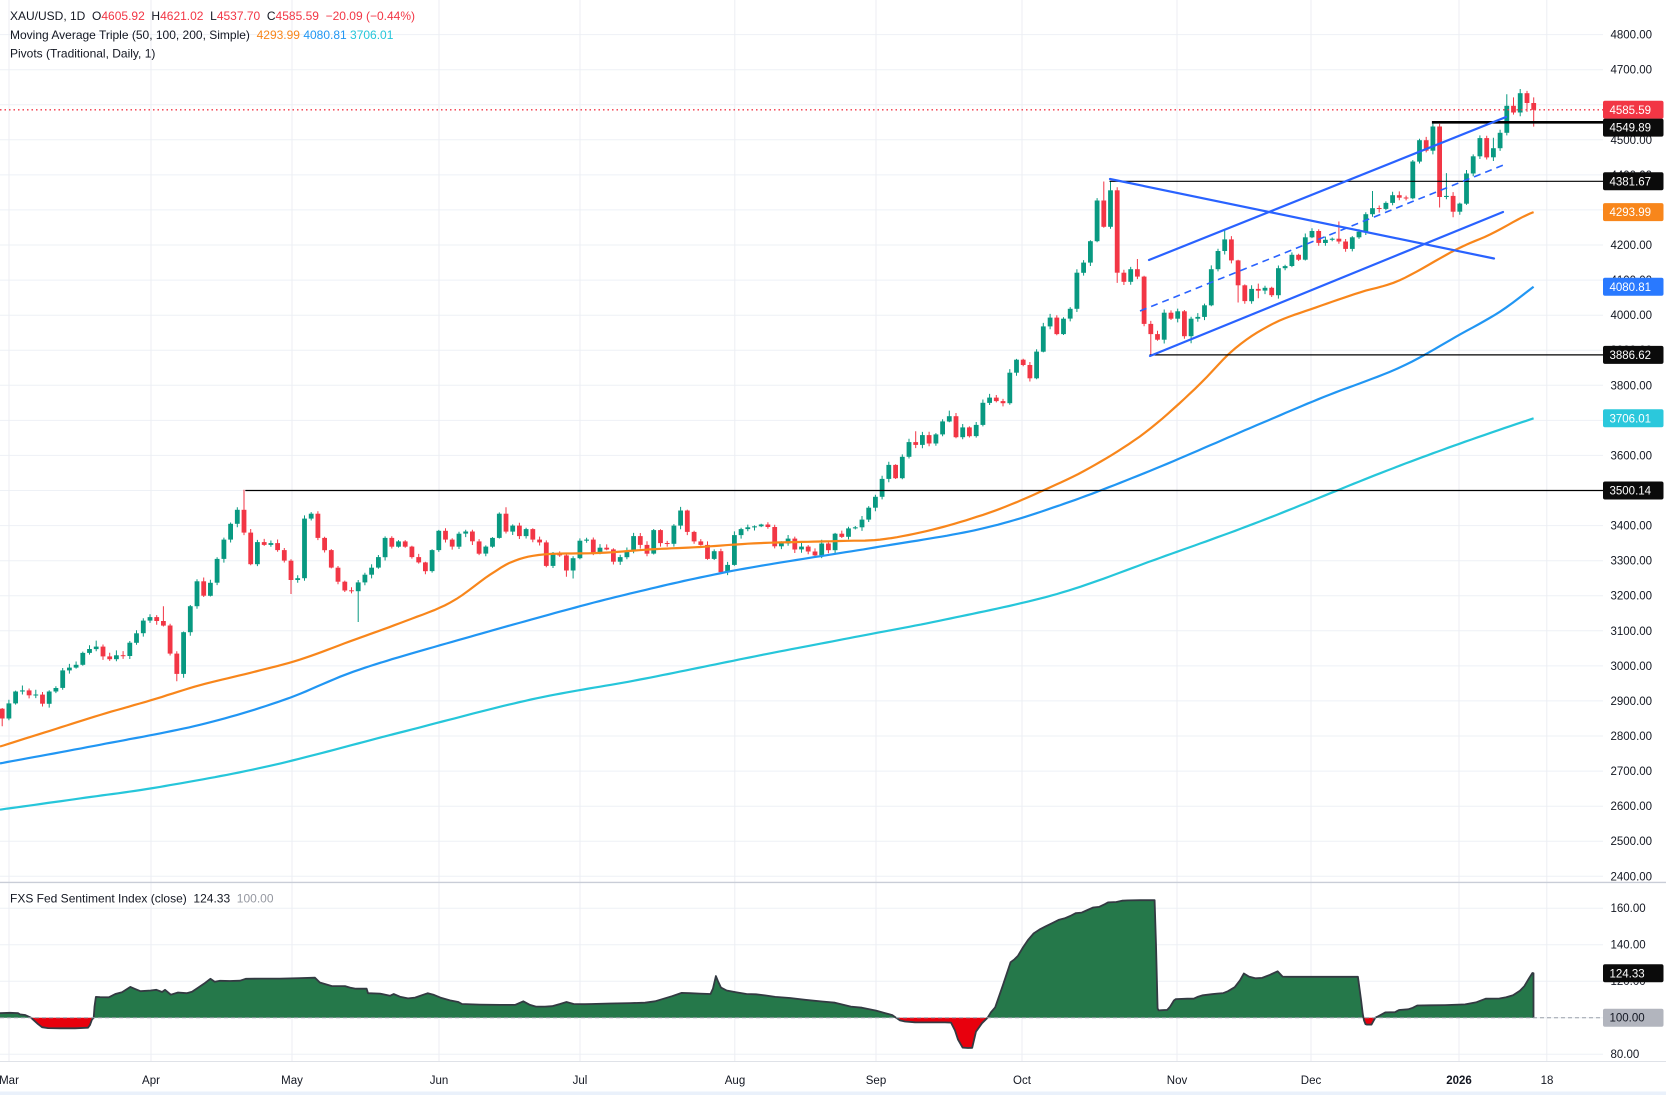 The height and width of the screenshot is (1095, 1666). I want to click on svg-text: 2800.00, so click(1632, 737).